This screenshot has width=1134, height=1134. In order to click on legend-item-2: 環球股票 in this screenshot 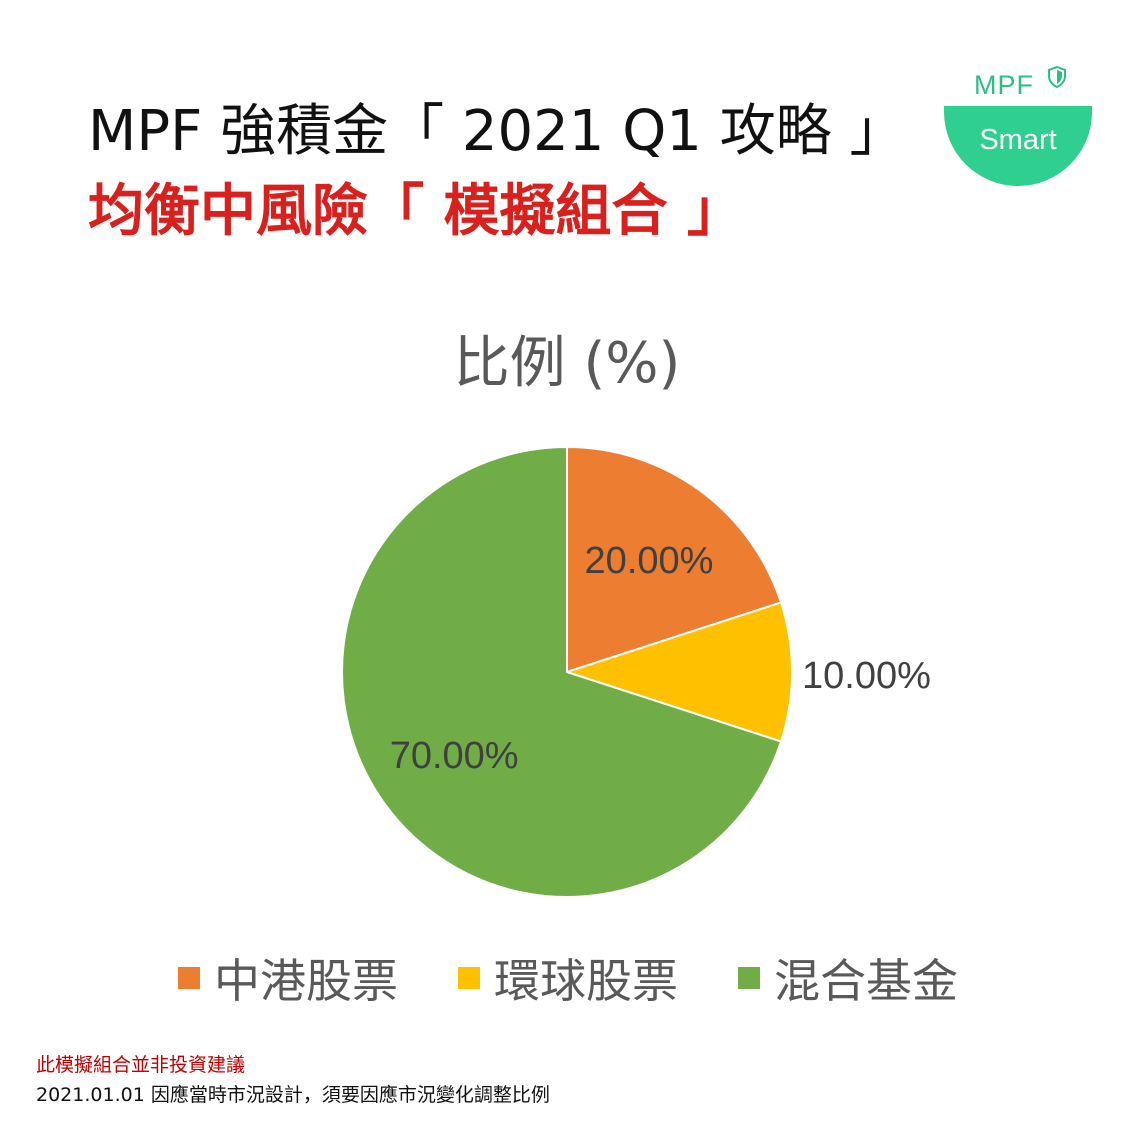, I will do `click(568, 978)`.